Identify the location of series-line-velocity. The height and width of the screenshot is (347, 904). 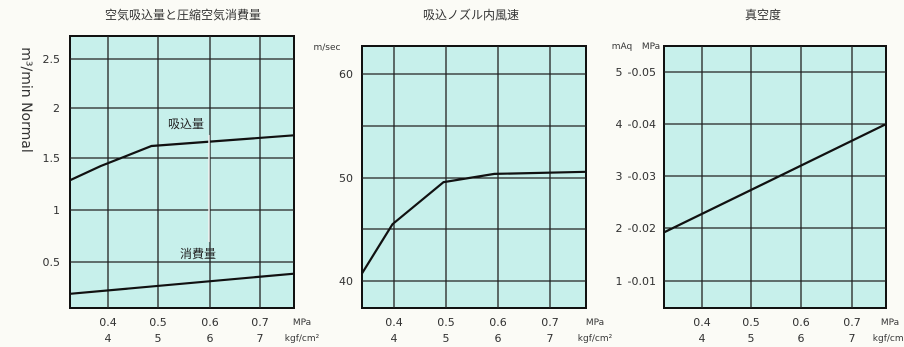
(474, 222).